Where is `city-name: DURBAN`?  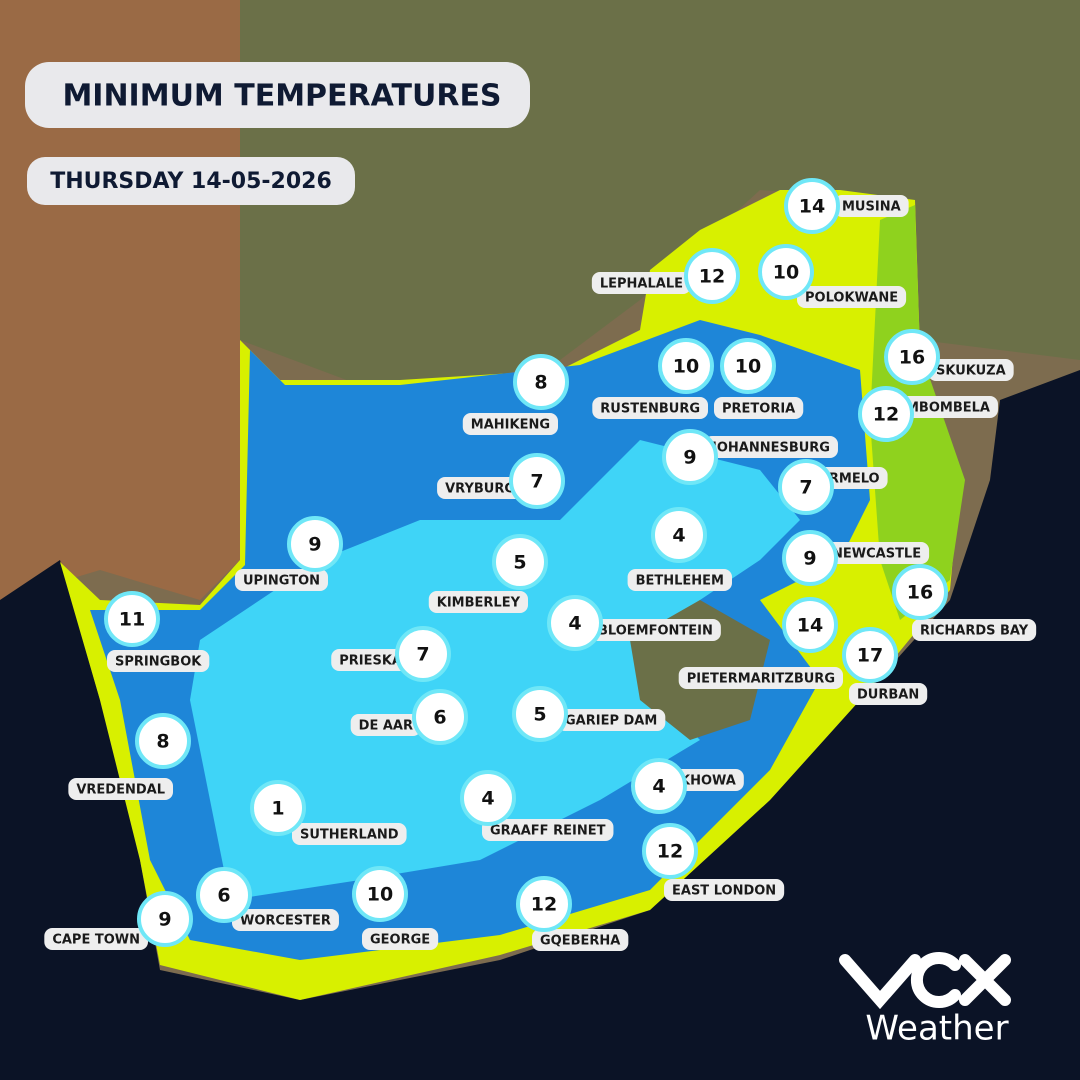
city-name: DURBAN is located at coordinates (888, 695).